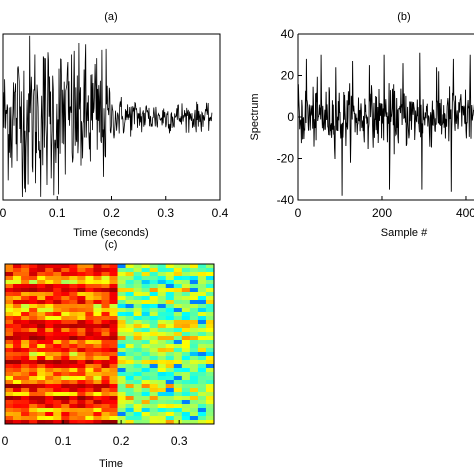 This screenshot has width=474, height=474. What do you see at coordinates (298, 213) in the screenshot?
I see `panel-b-x-tick-label: 0` at bounding box center [298, 213].